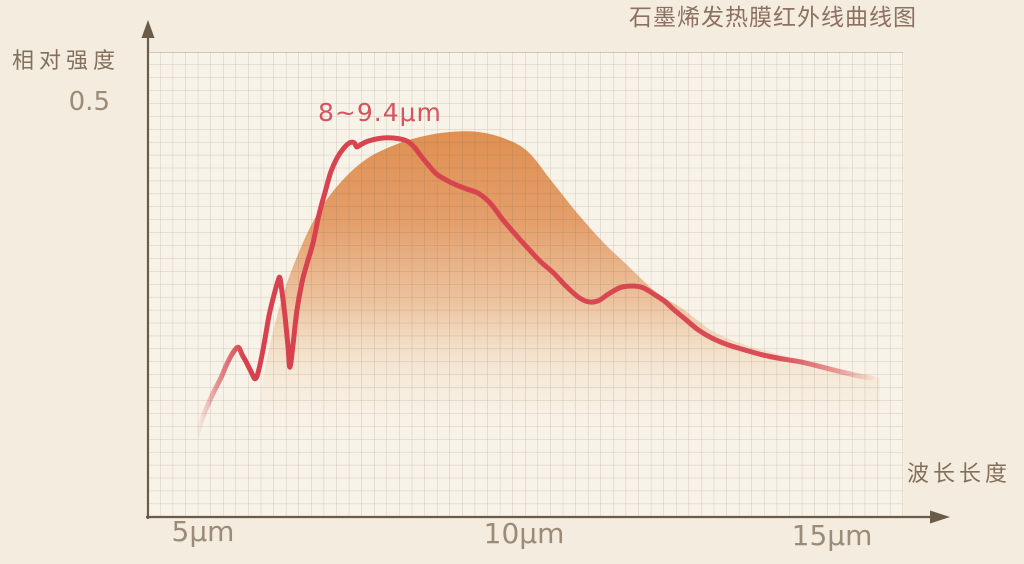 This screenshot has height=564, width=1024. I want to click on peak-range-annotation: 8~9.4μm, so click(380, 112).